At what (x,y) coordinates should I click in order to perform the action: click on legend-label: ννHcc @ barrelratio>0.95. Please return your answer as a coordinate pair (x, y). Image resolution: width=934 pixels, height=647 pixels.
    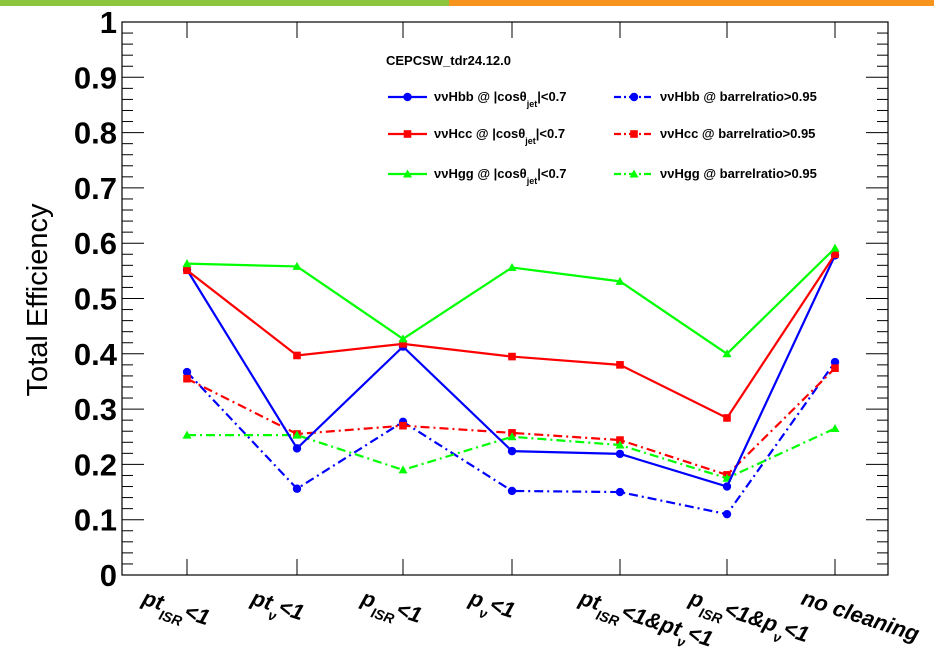
    Looking at the image, I should click on (737, 133).